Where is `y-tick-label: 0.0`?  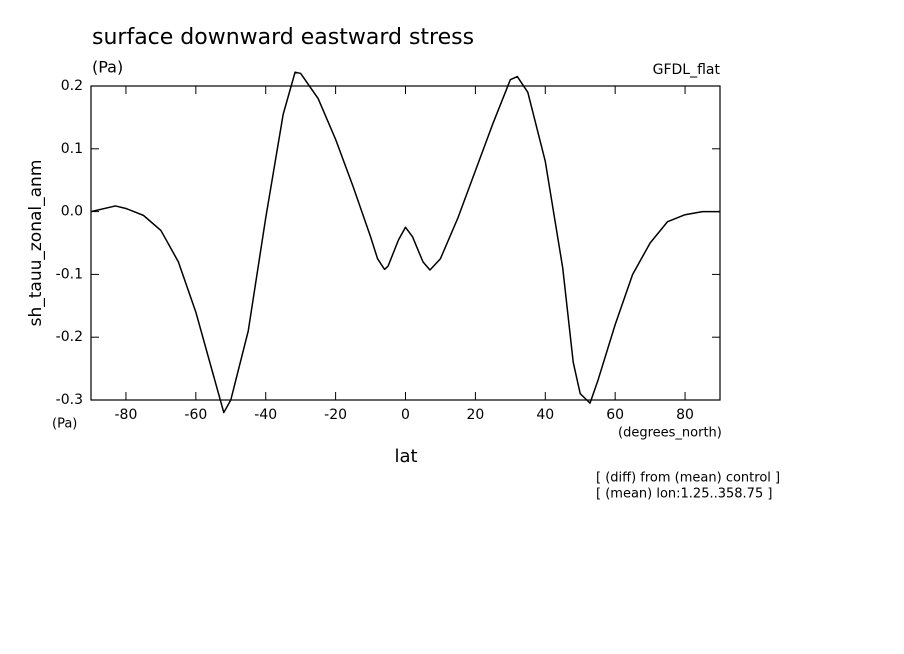 y-tick-label: 0.0 is located at coordinates (72, 212).